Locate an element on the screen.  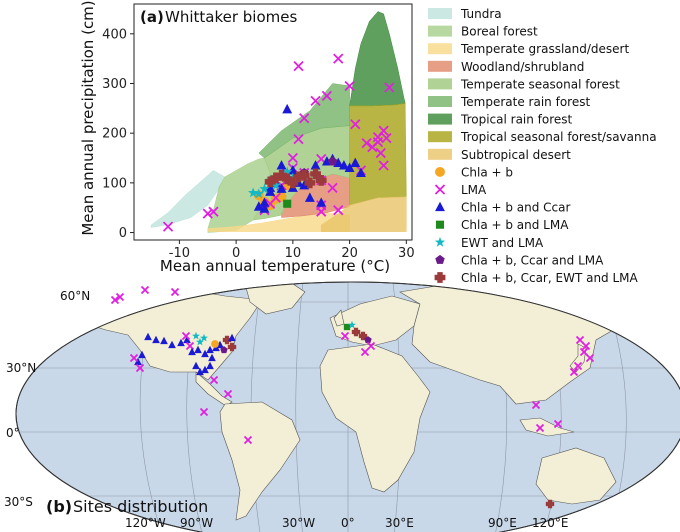
legend-label-lma: LMA is located at coordinates (474, 190).